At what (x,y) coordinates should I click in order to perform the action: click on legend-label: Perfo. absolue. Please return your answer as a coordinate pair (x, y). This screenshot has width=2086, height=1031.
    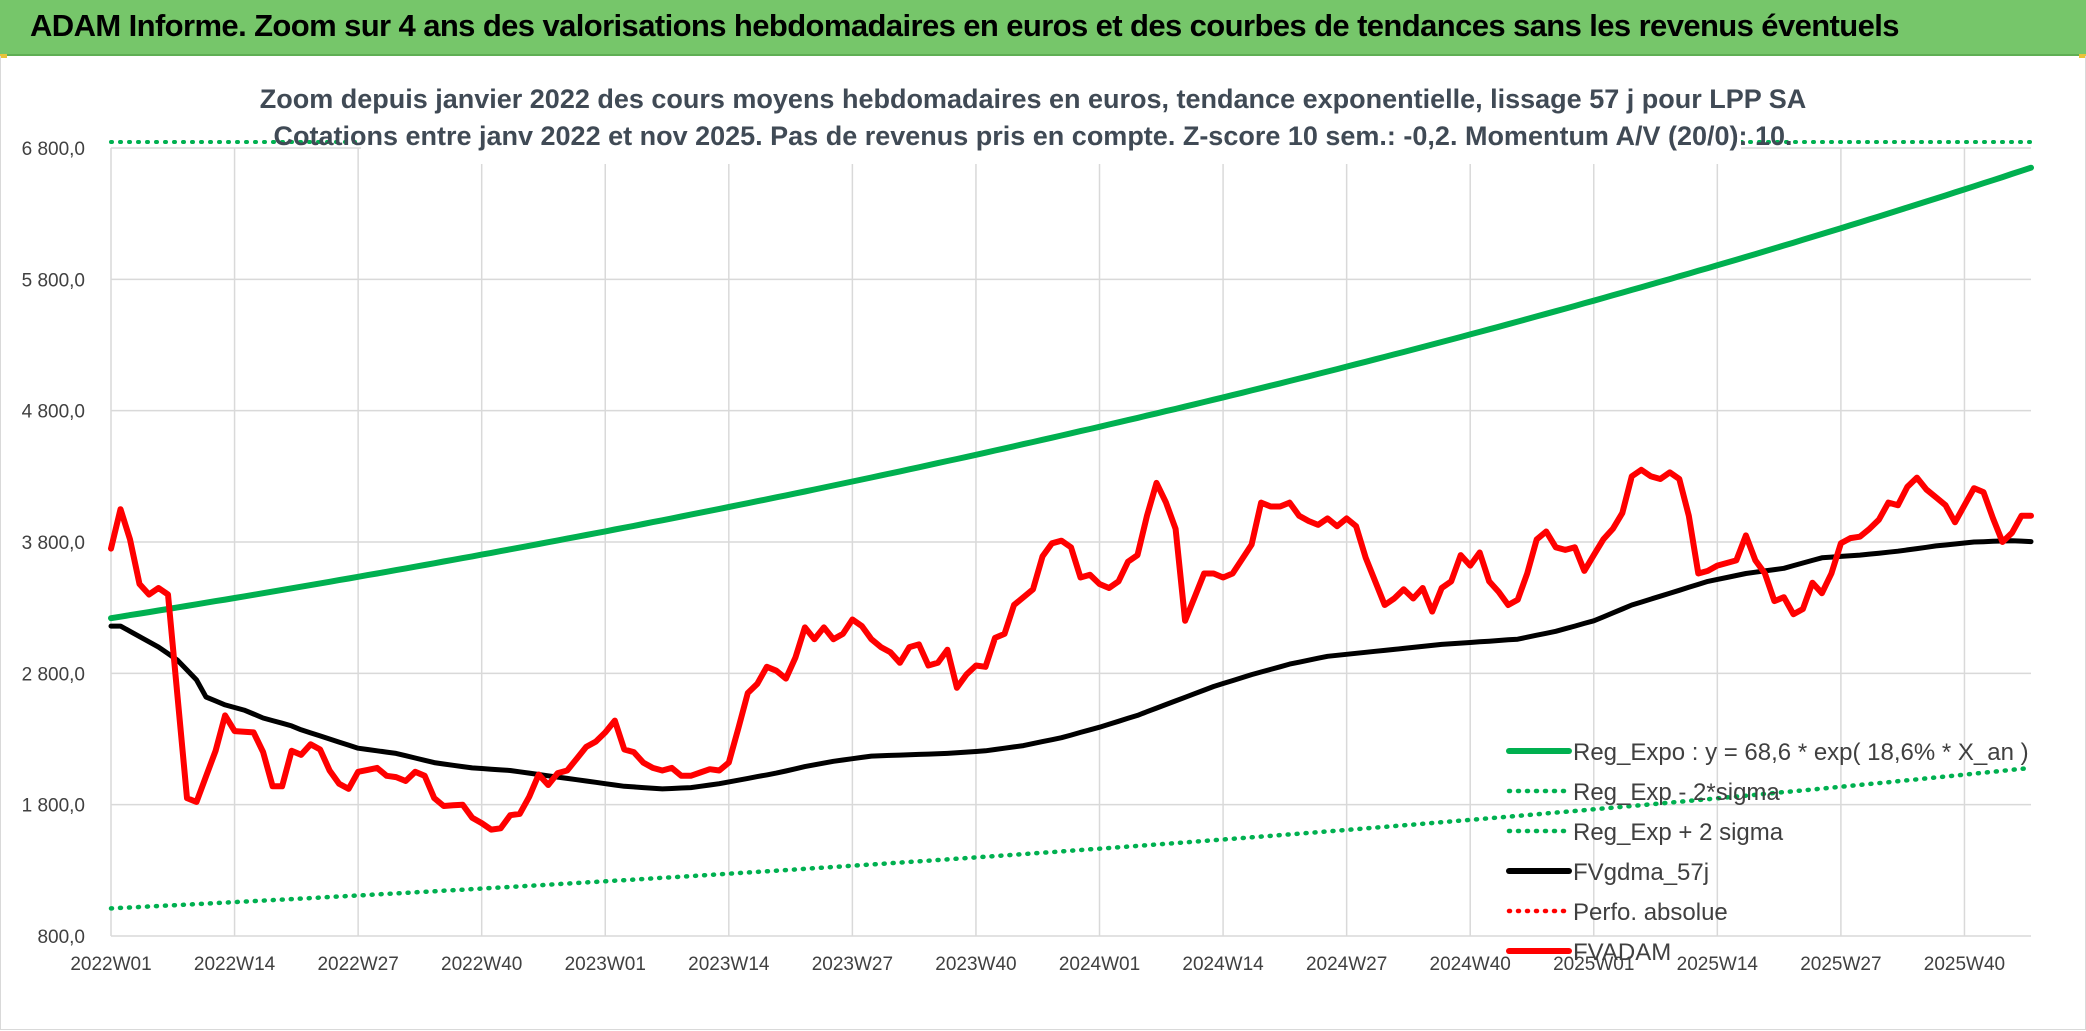
    Looking at the image, I should click on (1650, 912).